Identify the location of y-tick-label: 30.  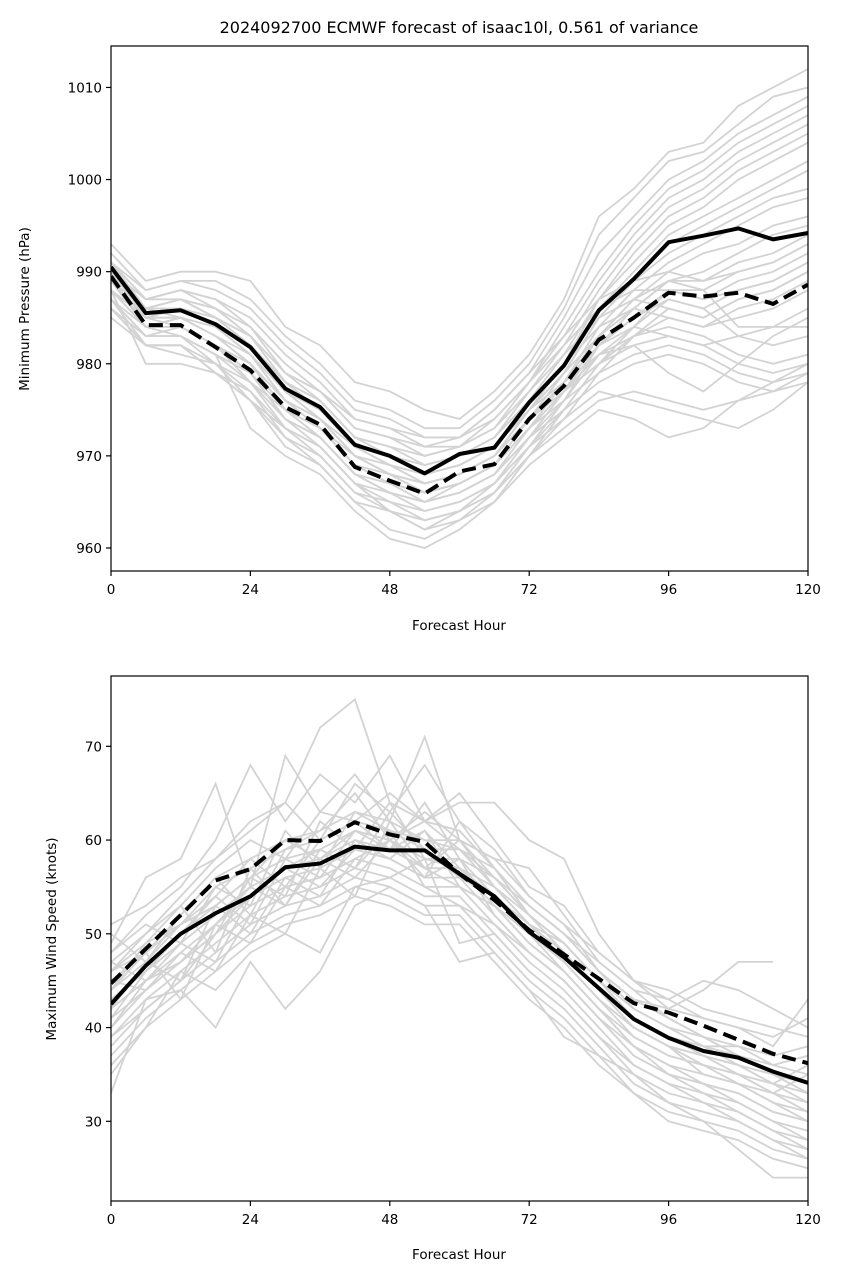
(93, 1122).